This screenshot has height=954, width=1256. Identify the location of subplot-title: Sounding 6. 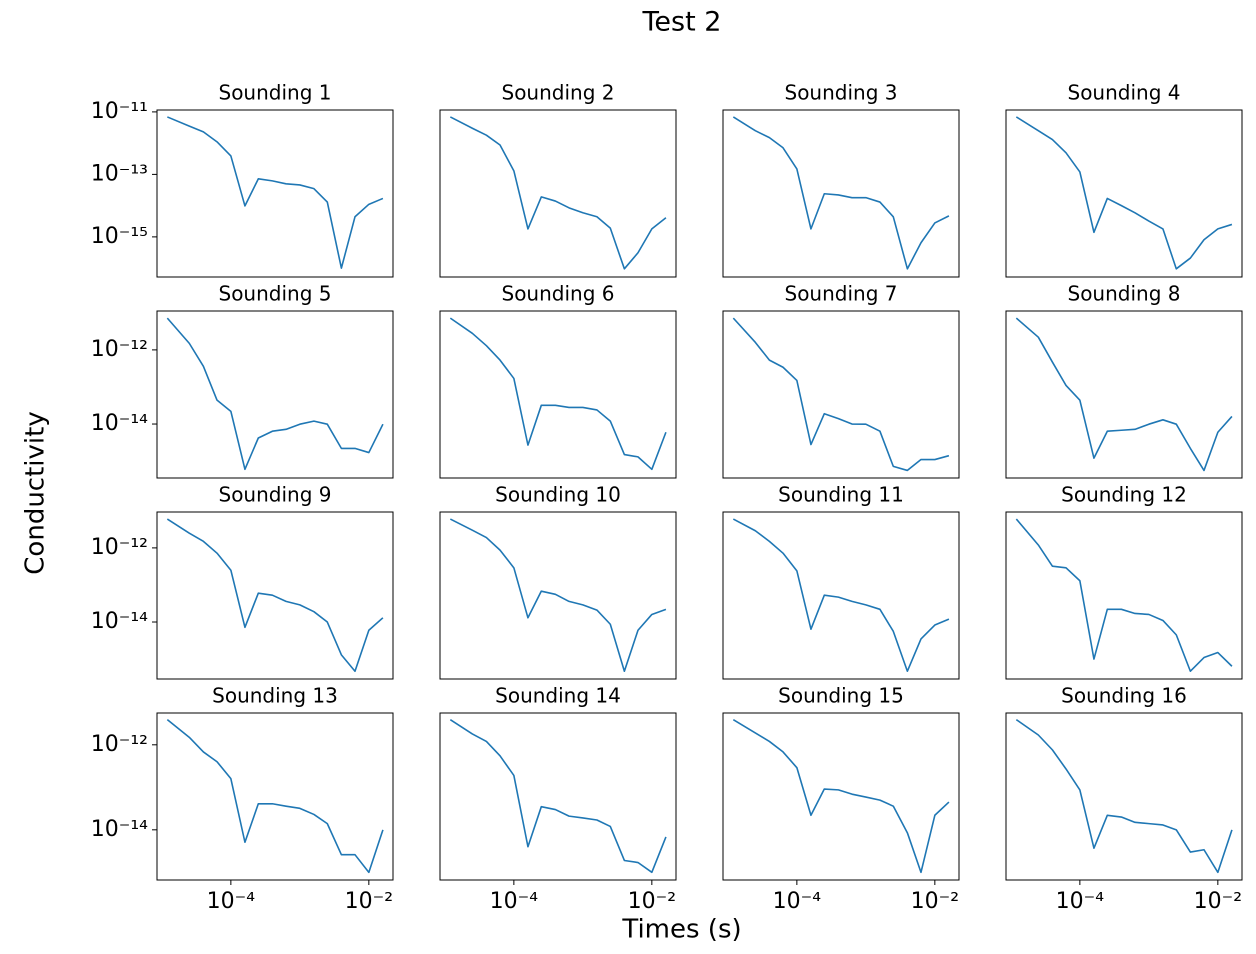
(558, 294).